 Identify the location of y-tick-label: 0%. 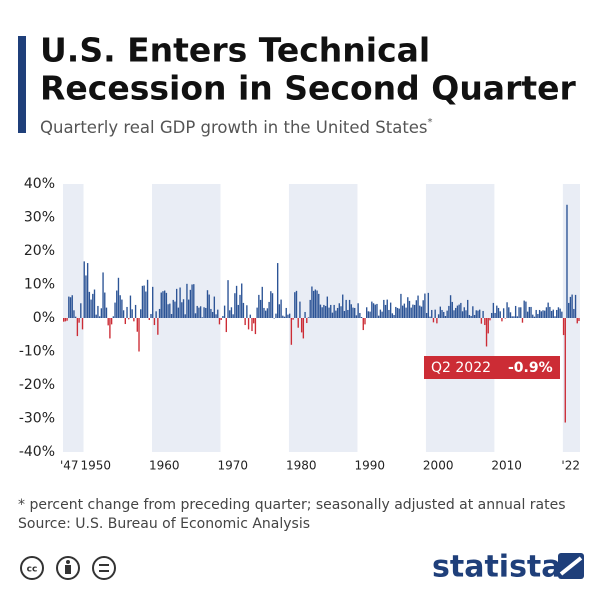
(44, 318).